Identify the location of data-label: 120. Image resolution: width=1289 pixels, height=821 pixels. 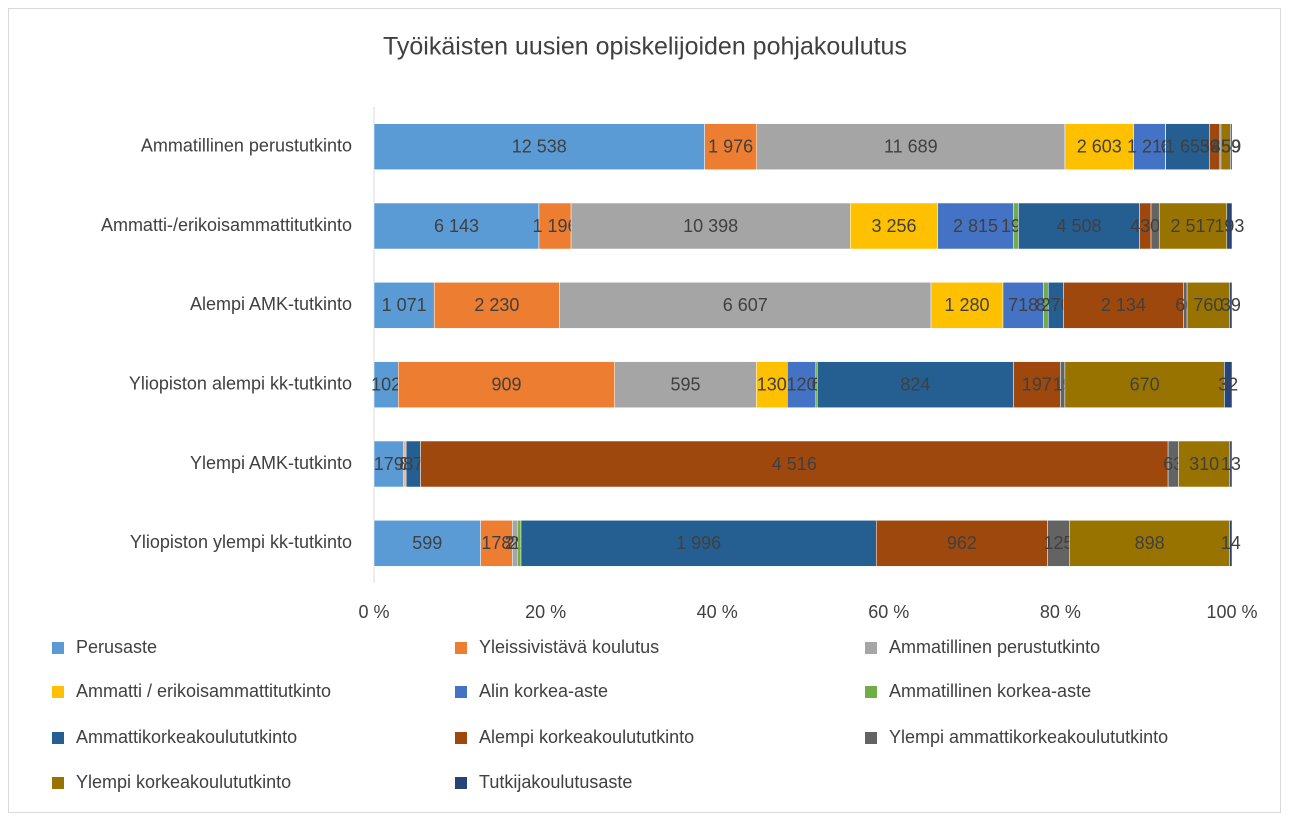
(802, 384).